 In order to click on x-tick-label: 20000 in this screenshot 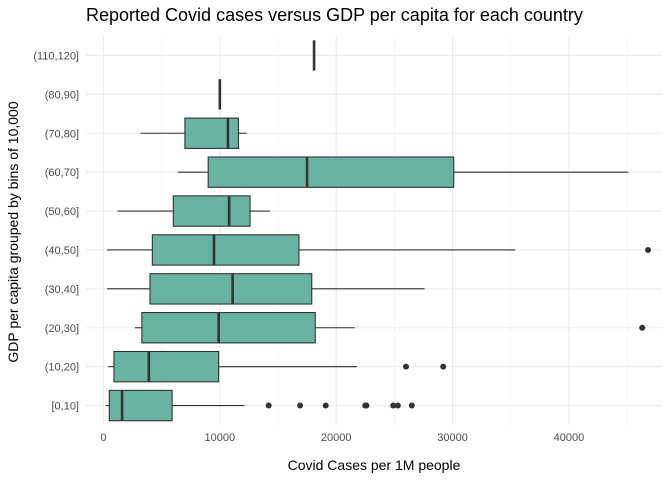, I will do `click(336, 438)`.